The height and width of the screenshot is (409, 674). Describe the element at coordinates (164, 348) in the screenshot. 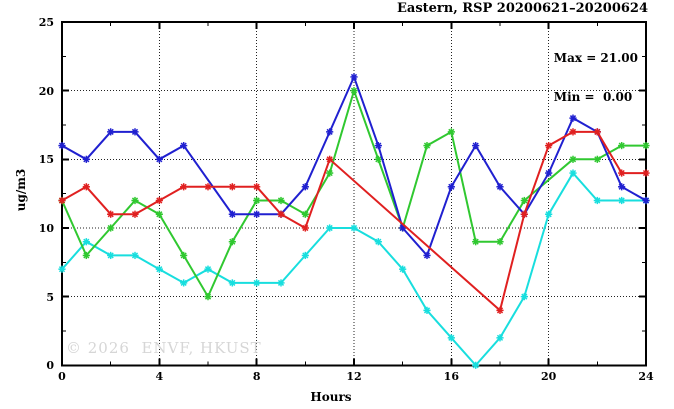

I see `watermark: © 2026 ENVF, HKUST` at that location.